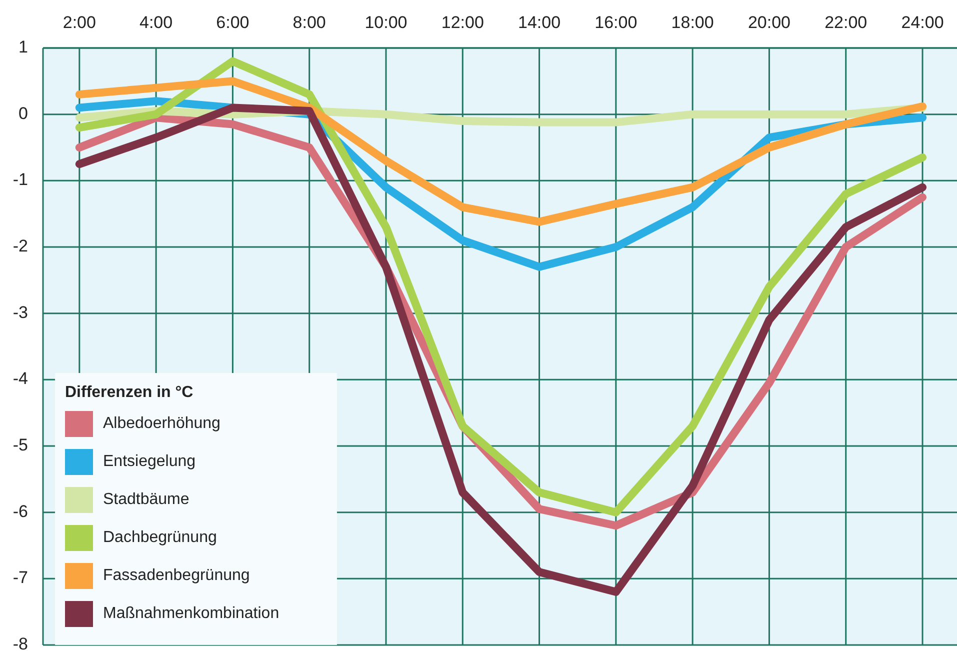 The width and height of the screenshot is (957, 651). What do you see at coordinates (616, 22) in the screenshot?
I see `x-tick-label: 16:00` at bounding box center [616, 22].